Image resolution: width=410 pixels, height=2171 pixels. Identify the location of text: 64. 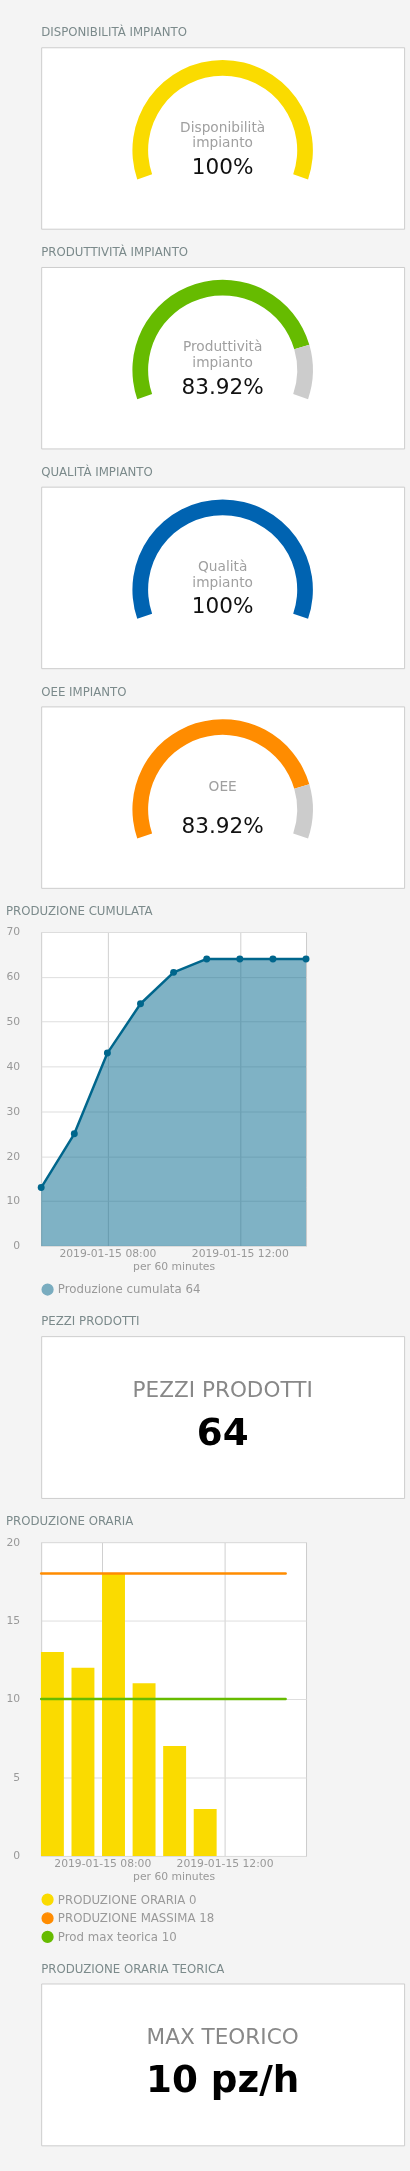
(222, 1432).